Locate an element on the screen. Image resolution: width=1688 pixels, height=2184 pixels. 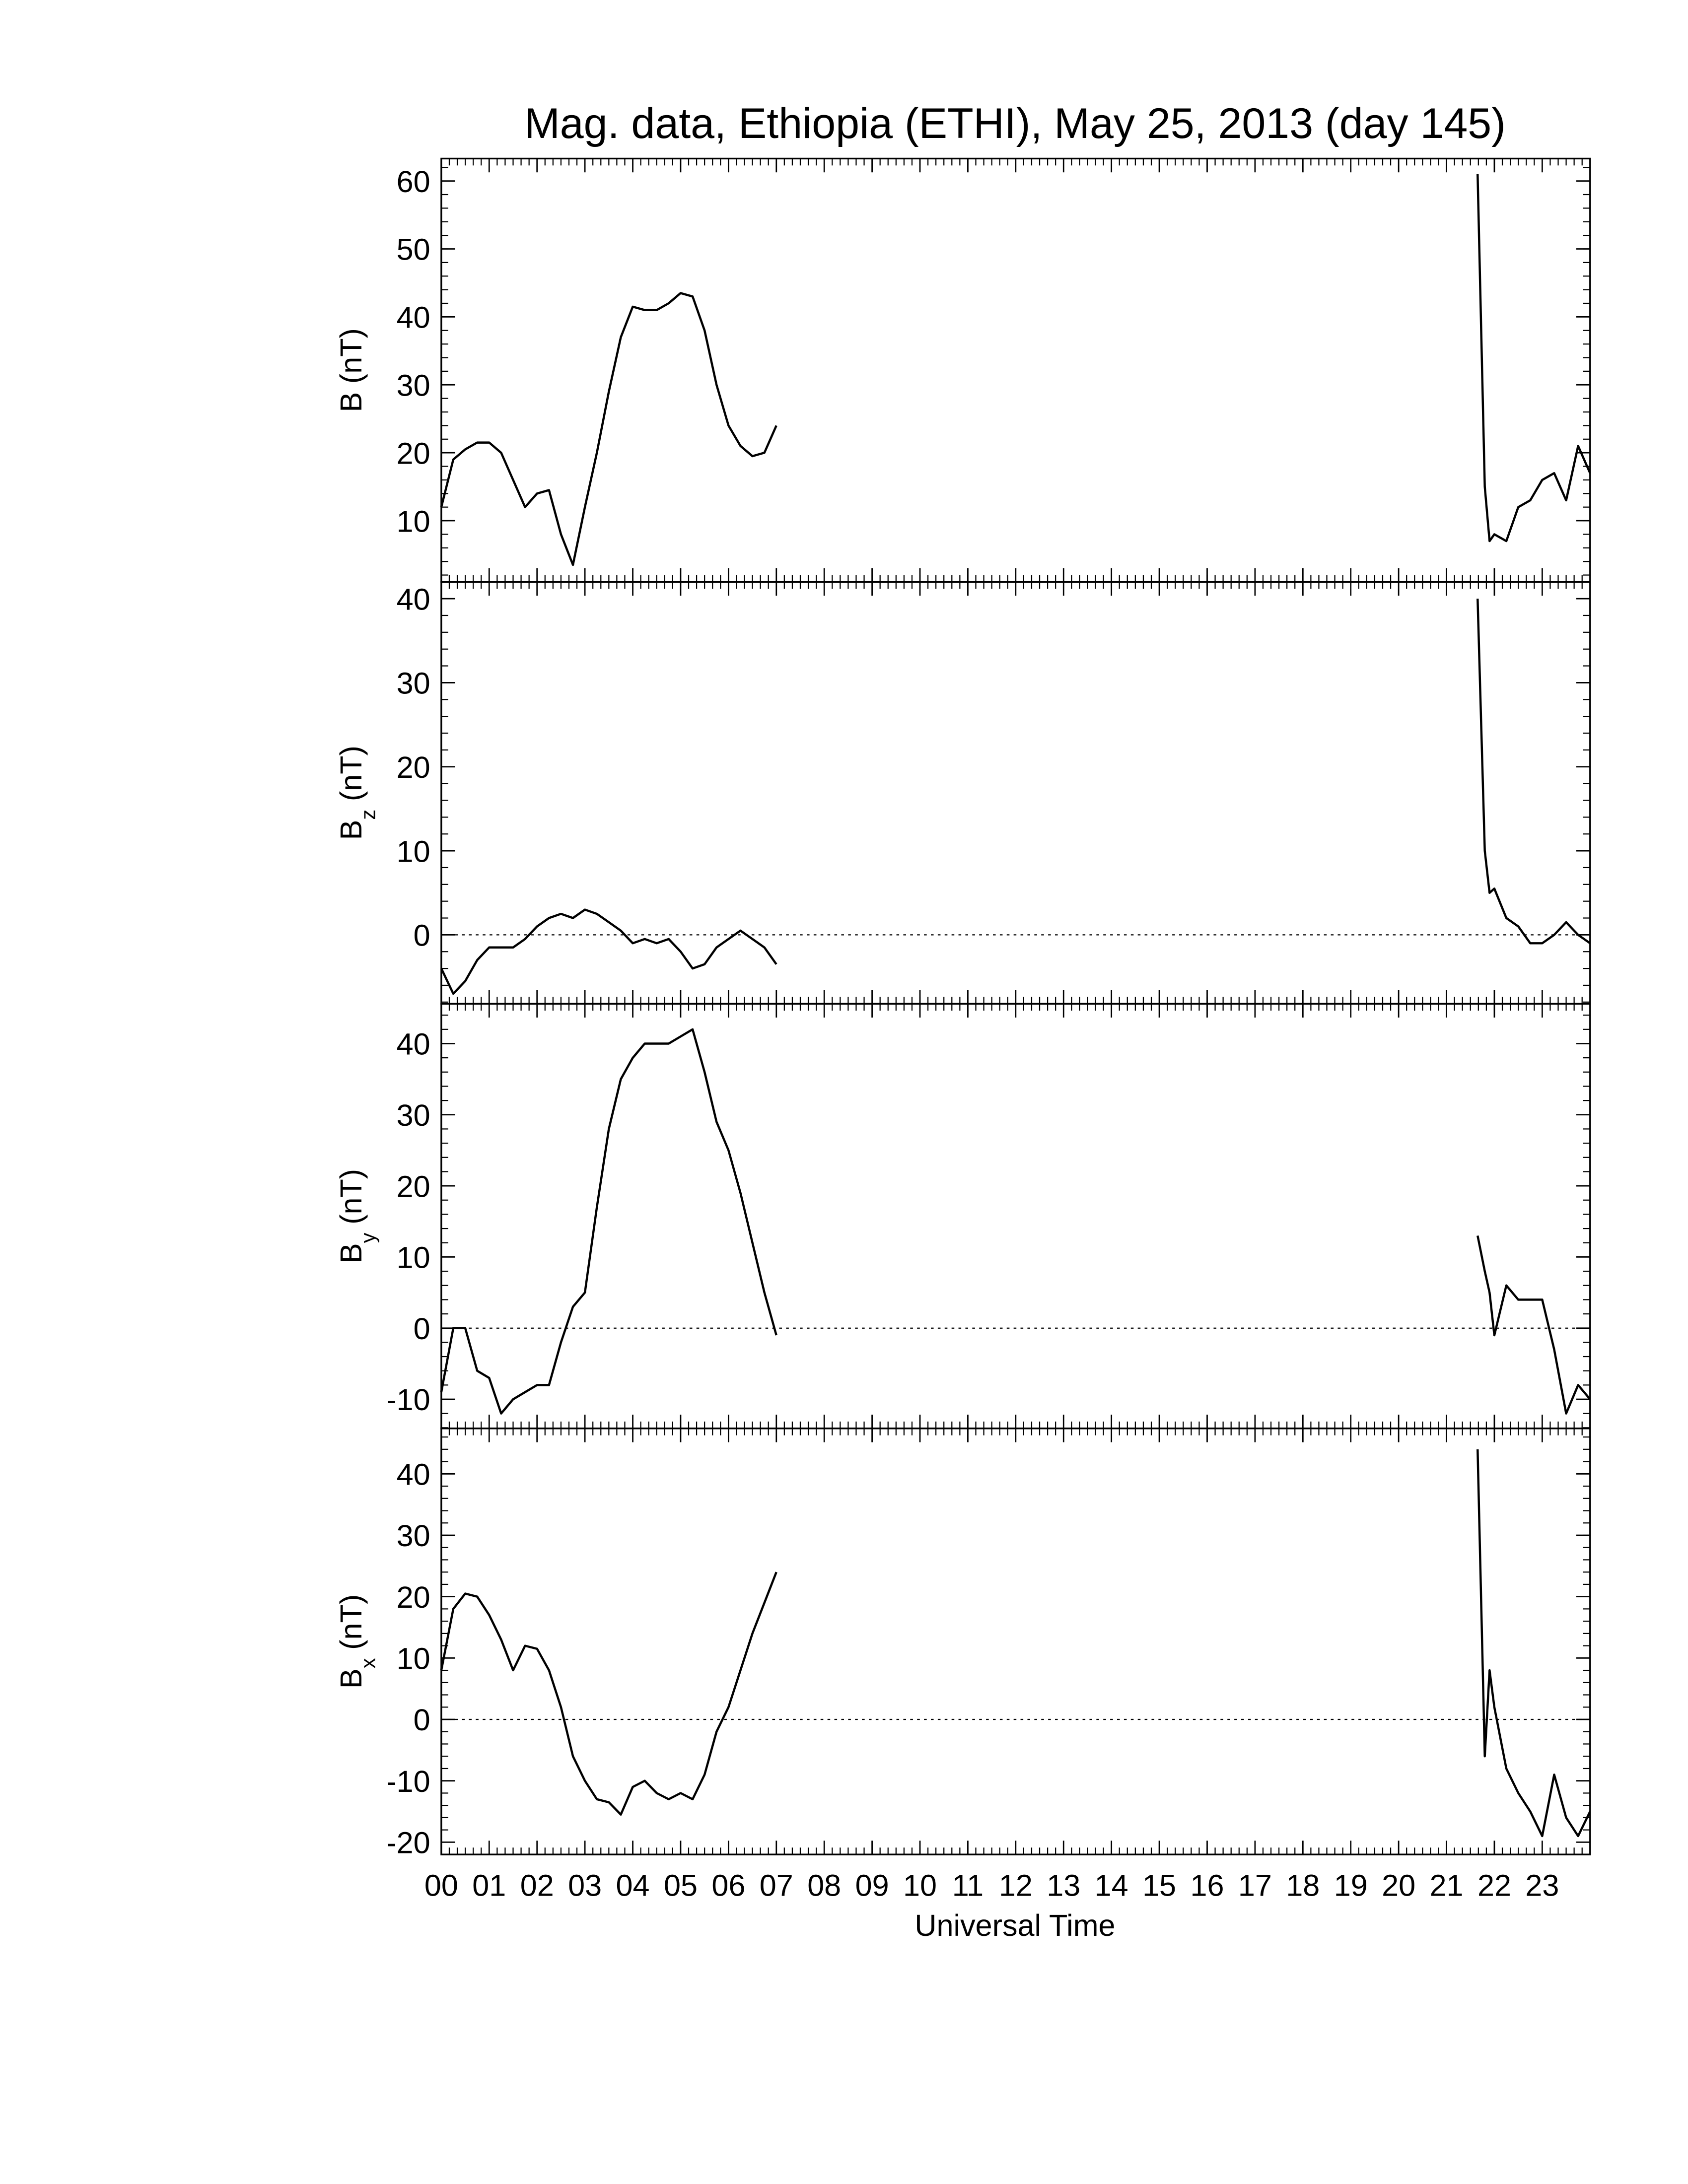
x-tick-label: 07 is located at coordinates (776, 1885).